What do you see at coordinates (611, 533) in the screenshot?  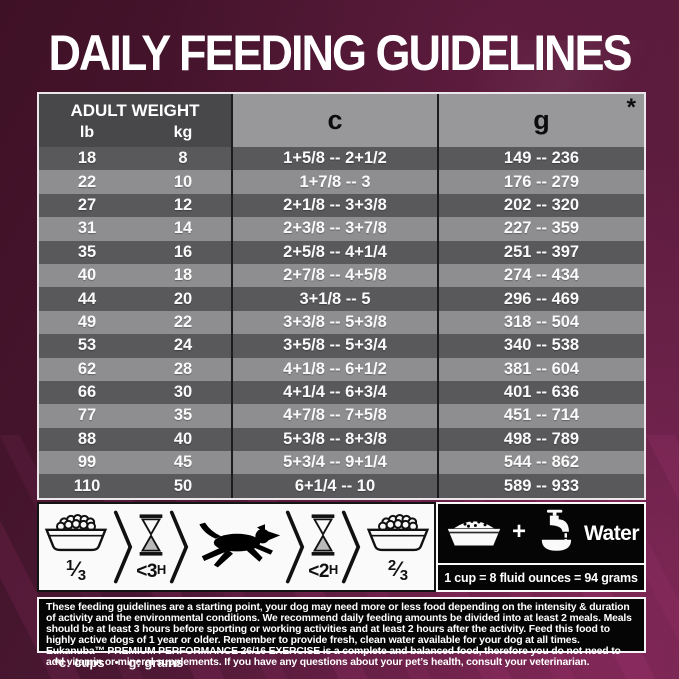 I see `water-label: Water` at bounding box center [611, 533].